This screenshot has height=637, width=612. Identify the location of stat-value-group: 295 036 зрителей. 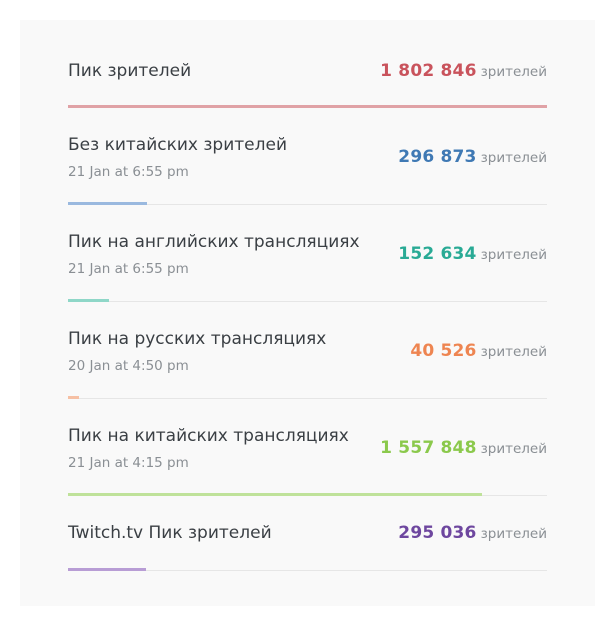
(472, 533).